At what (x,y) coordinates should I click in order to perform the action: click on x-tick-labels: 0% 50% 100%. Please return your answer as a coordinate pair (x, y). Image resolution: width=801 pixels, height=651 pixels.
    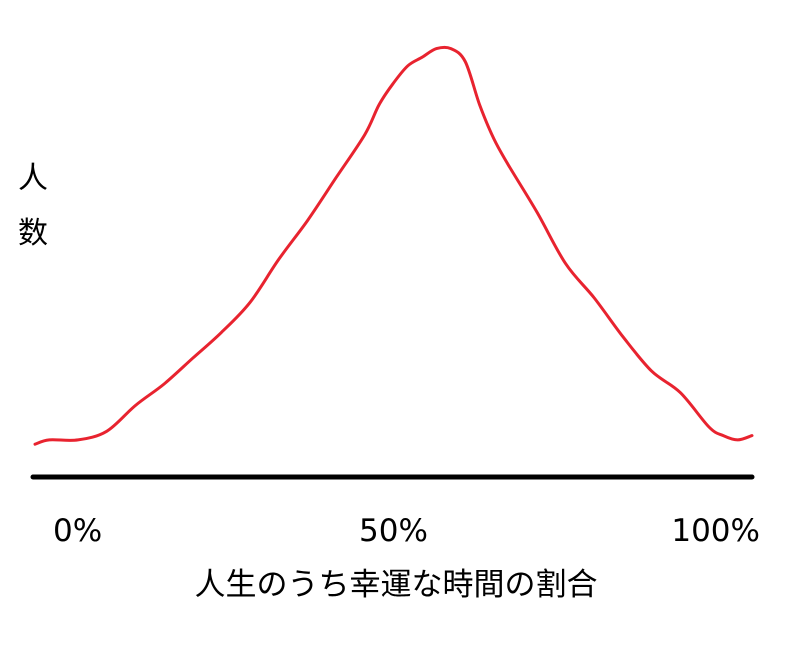
    Looking at the image, I should click on (406, 531).